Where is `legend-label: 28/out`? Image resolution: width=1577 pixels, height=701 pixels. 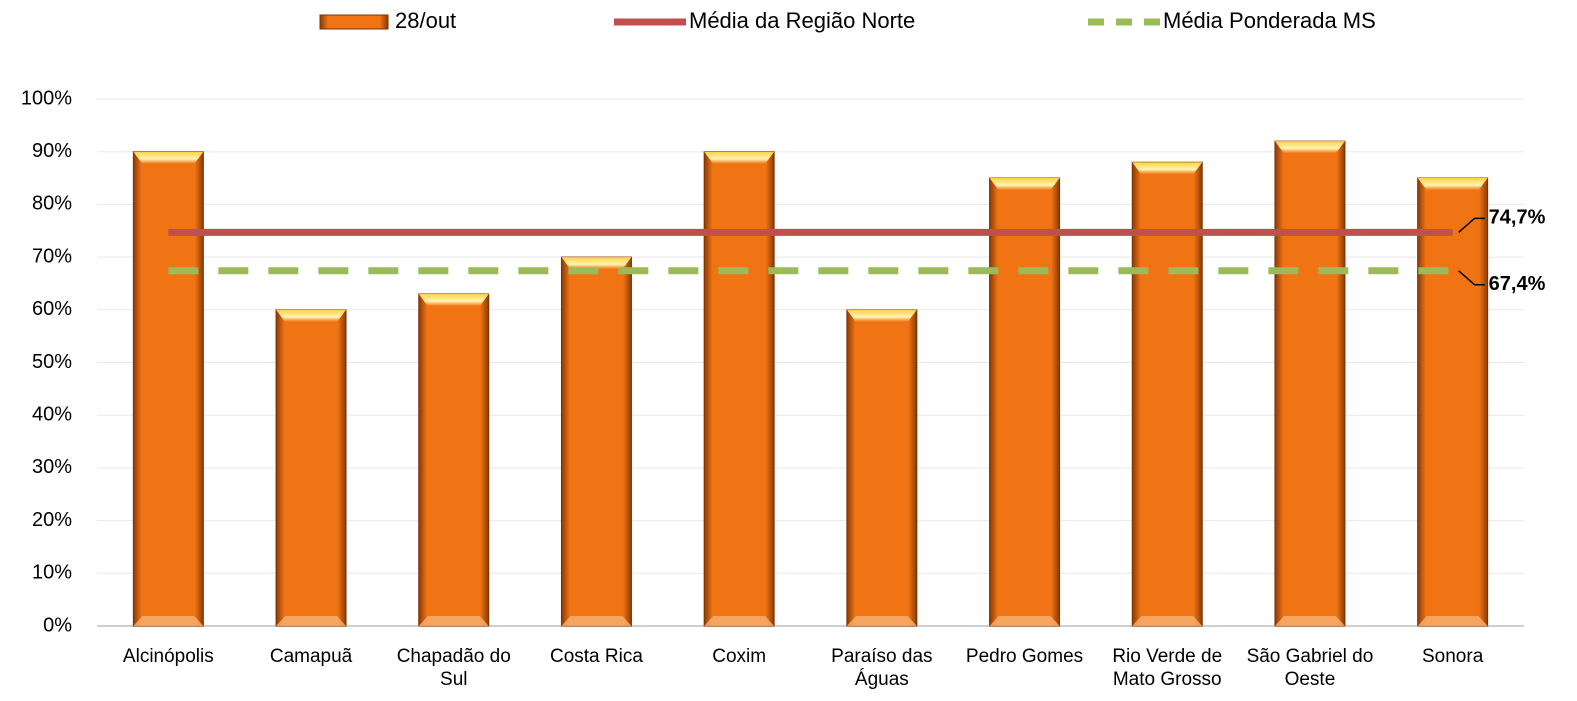
legend-label: 28/out is located at coordinates (425, 20).